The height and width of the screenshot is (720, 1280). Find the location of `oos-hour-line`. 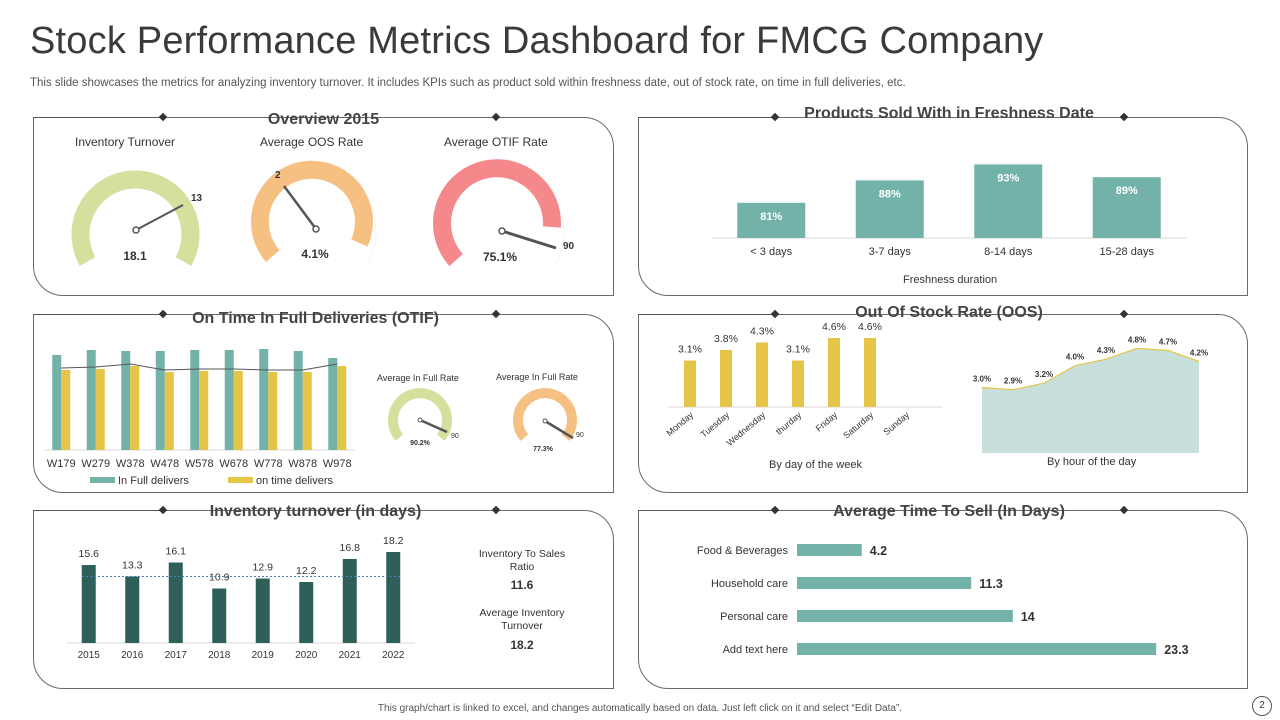

oos-hour-line is located at coordinates (1090, 369).